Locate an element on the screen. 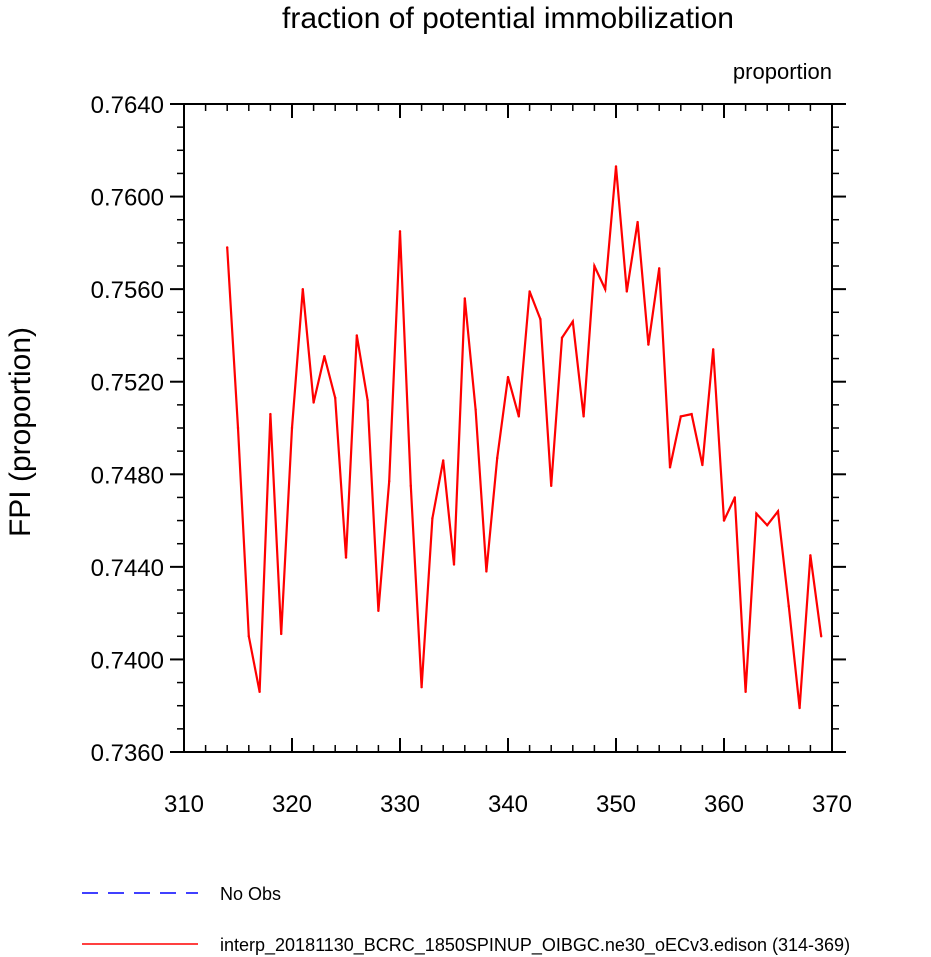  y-tick-label: 0.7360 is located at coordinates (127, 753).